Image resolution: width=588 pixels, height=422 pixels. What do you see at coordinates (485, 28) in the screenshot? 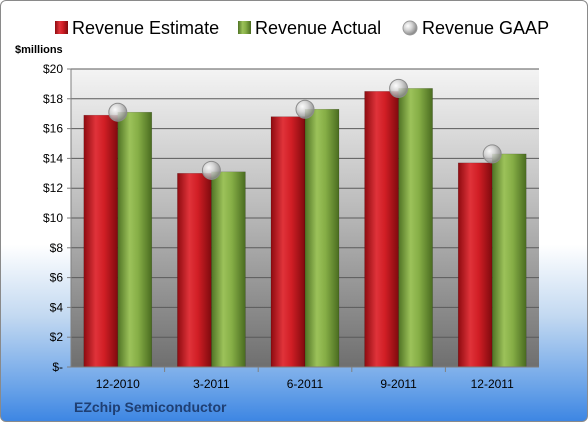
I see `legend-label-revenue-gaap: Revenue GAAP` at bounding box center [485, 28].